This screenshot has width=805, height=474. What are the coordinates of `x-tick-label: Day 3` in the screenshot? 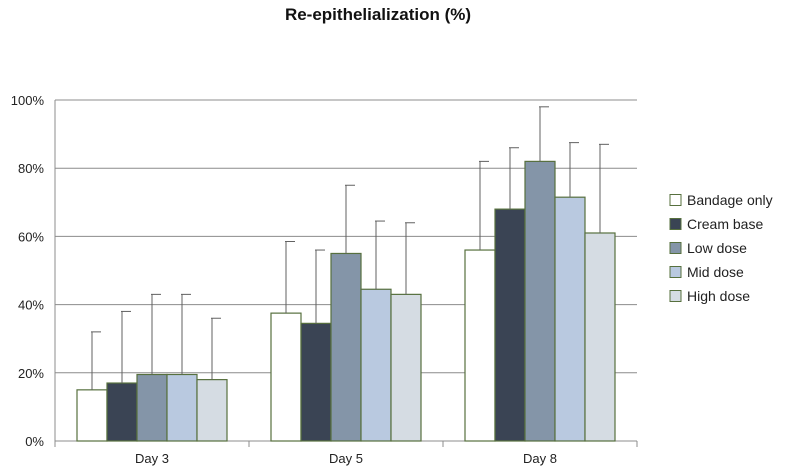 It's located at (152, 458).